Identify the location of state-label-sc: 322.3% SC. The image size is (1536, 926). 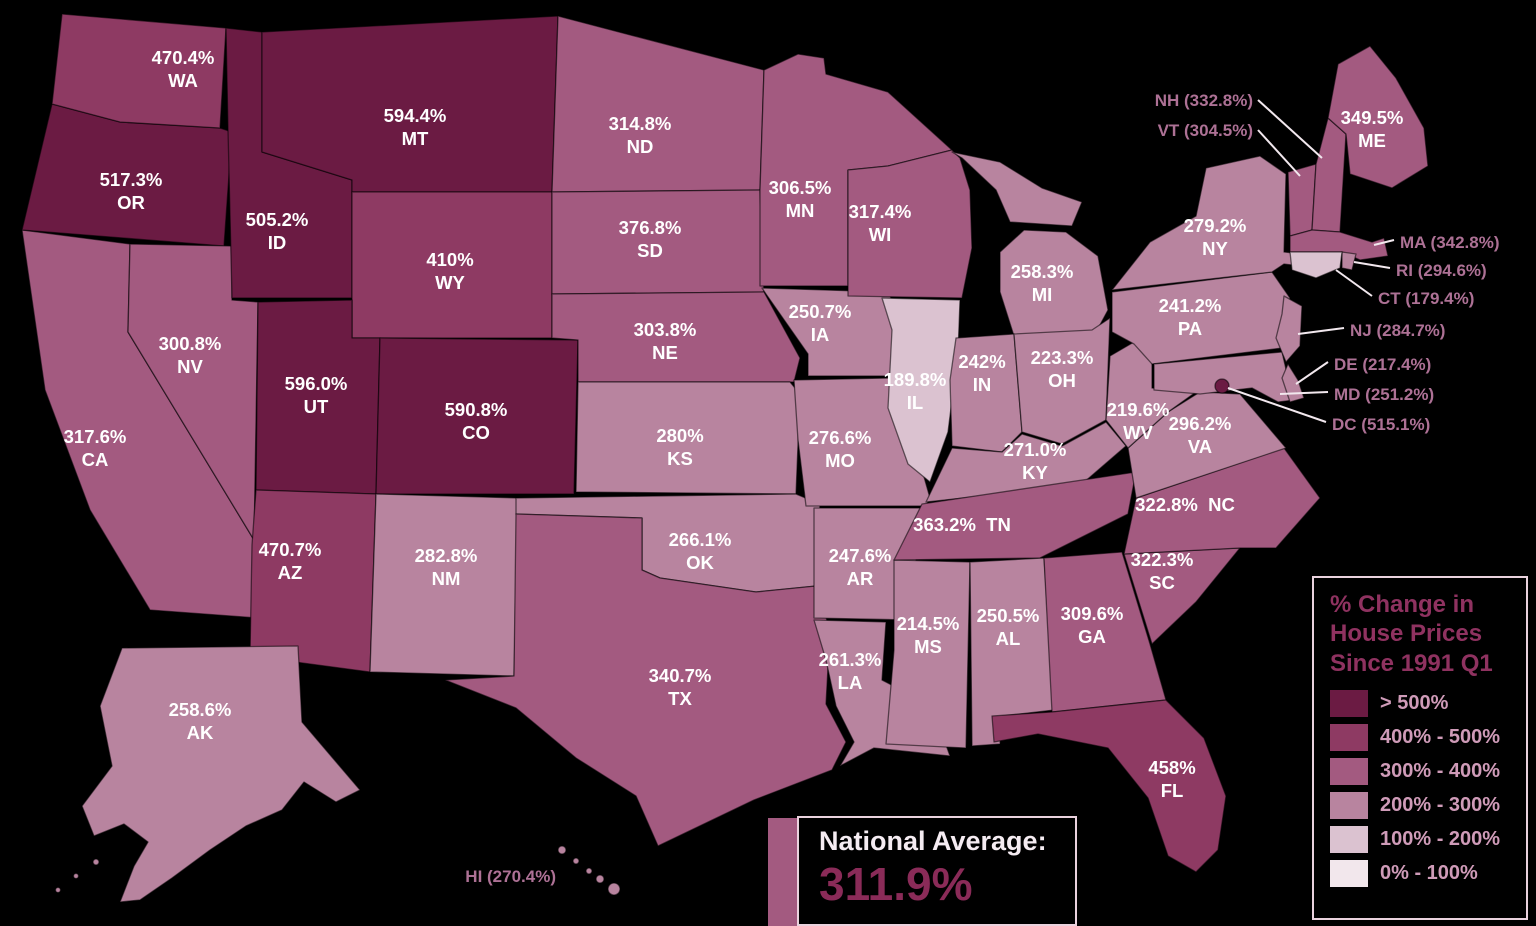
(1162, 571).